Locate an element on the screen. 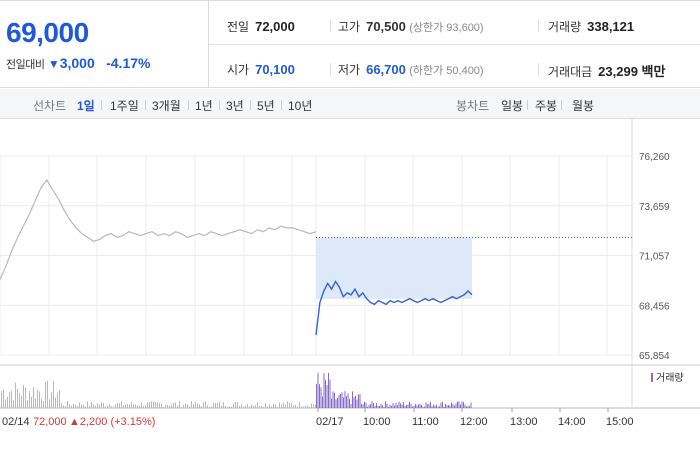 This screenshot has width=700, height=450. low-stat: 저가 66,700 (하한가 50,400) is located at coordinates (411, 69).